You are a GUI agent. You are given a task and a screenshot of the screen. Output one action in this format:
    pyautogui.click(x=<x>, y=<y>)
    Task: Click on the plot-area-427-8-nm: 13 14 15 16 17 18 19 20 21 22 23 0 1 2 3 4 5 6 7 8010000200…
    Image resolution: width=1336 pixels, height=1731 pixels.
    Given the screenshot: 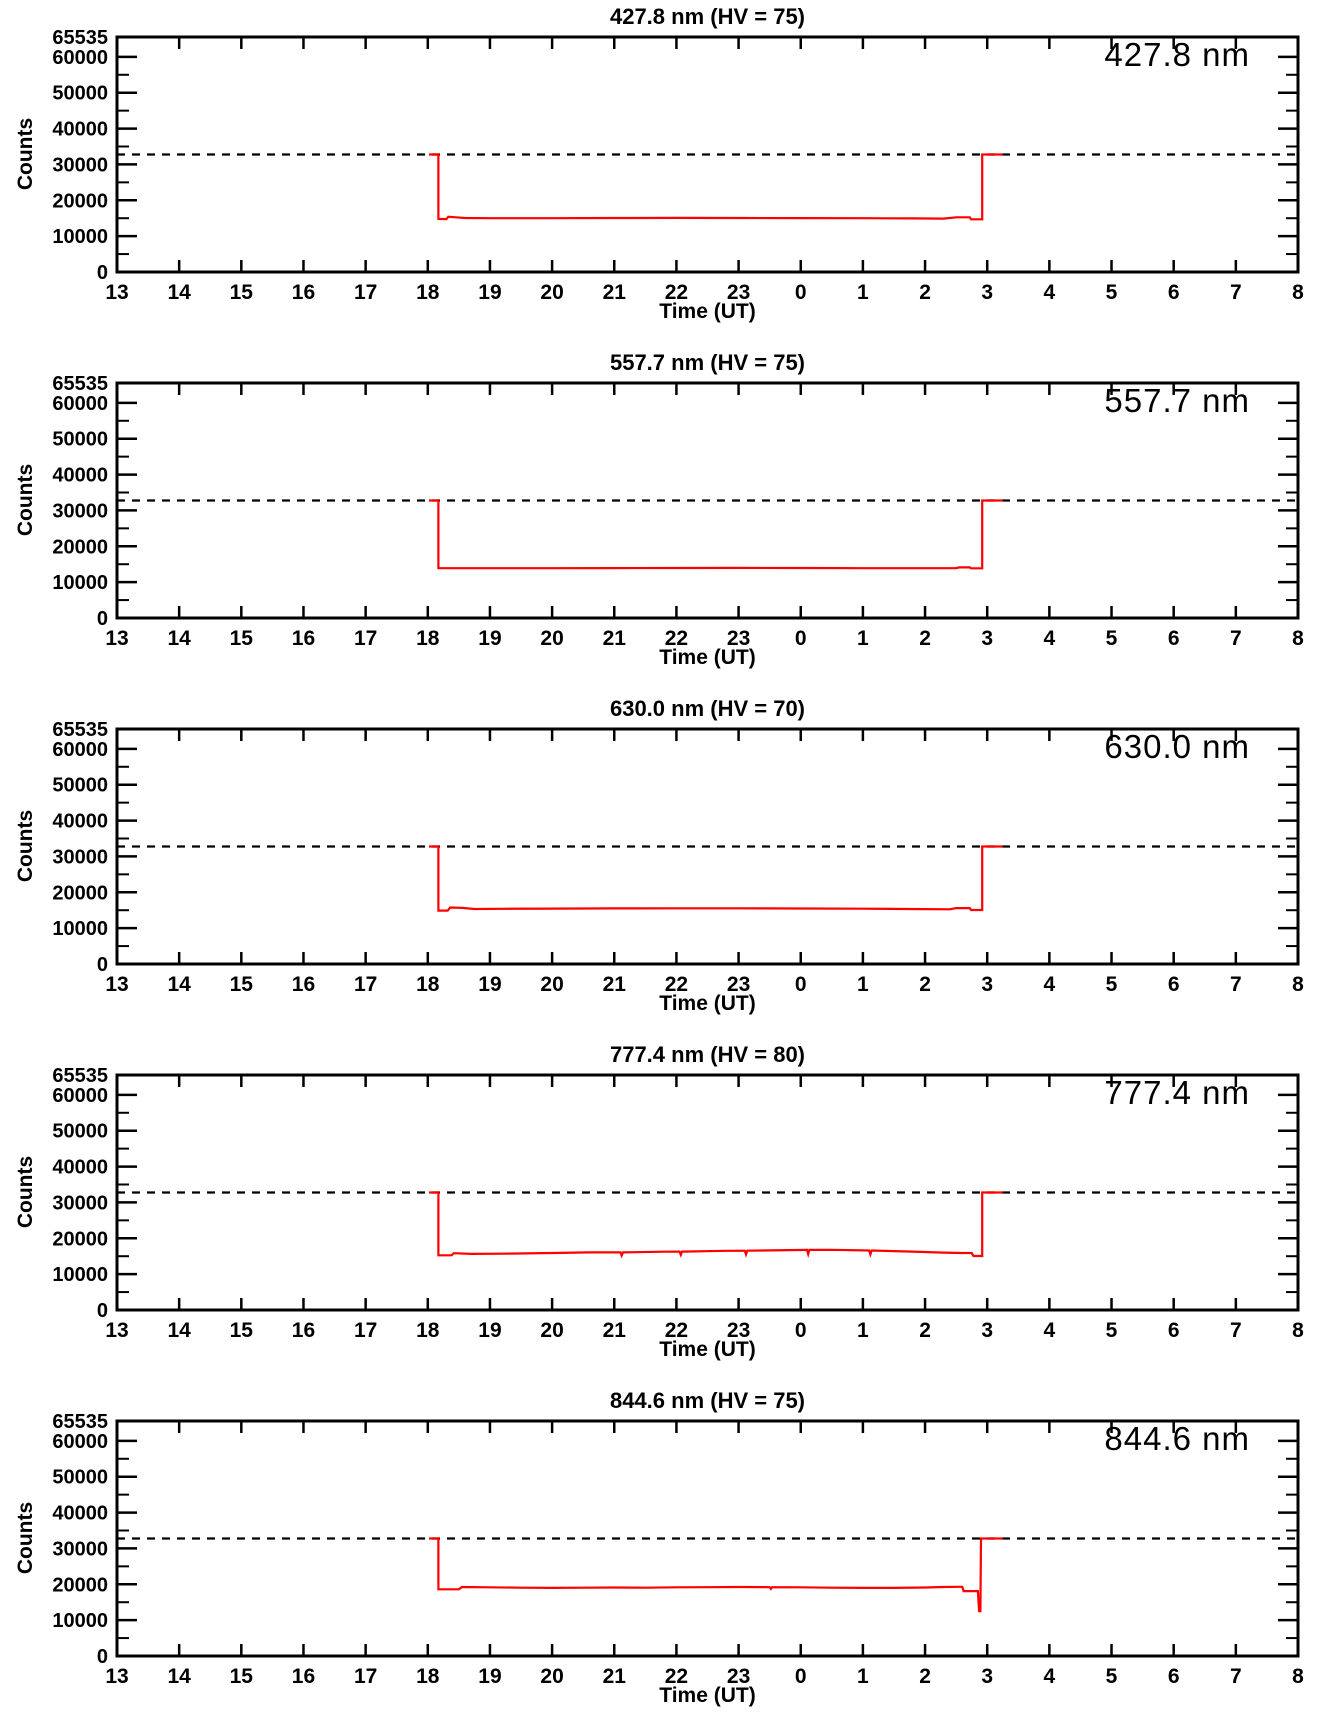 What is the action you would take?
    pyautogui.click(x=678, y=165)
    